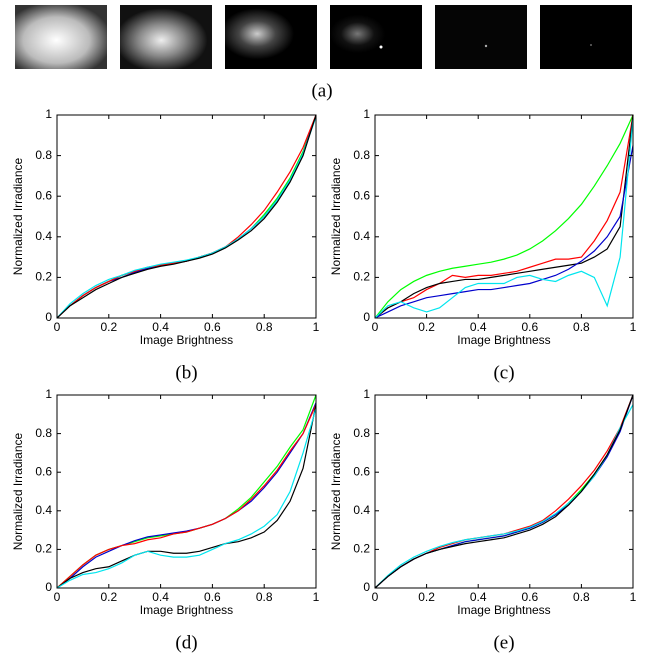 The height and width of the screenshot is (666, 645). What do you see at coordinates (321, 90) in the screenshot?
I see `caption: (a)` at bounding box center [321, 90].